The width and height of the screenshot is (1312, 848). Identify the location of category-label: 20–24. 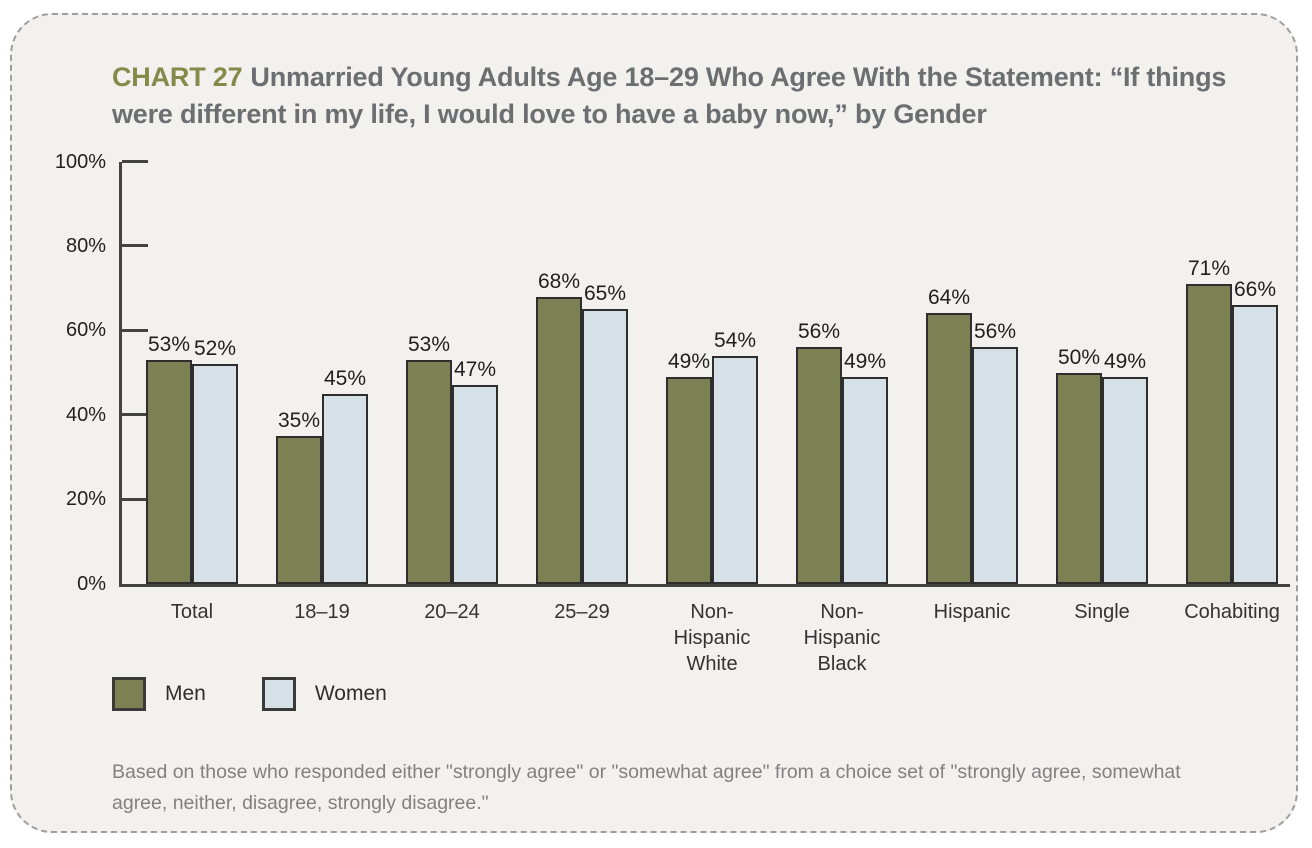
(452, 611).